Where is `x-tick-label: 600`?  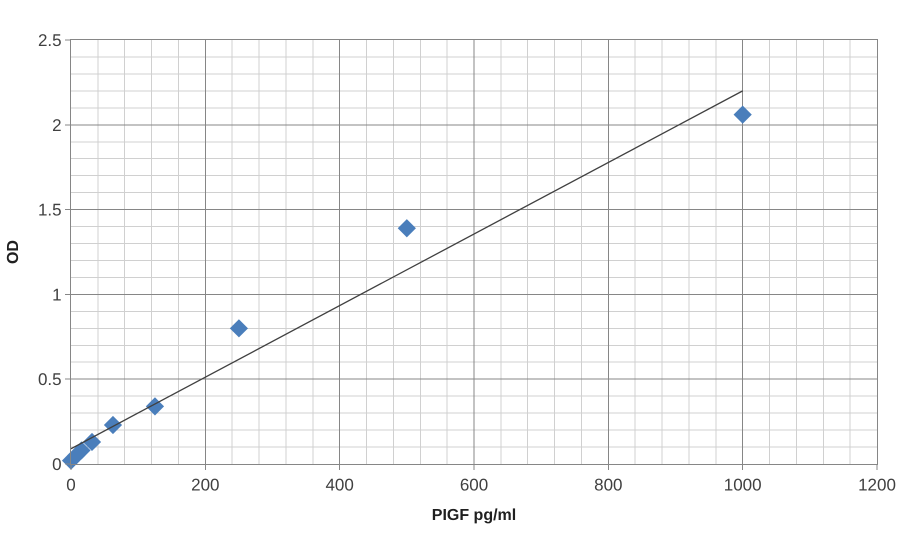
x-tick-label: 600 is located at coordinates (474, 484).